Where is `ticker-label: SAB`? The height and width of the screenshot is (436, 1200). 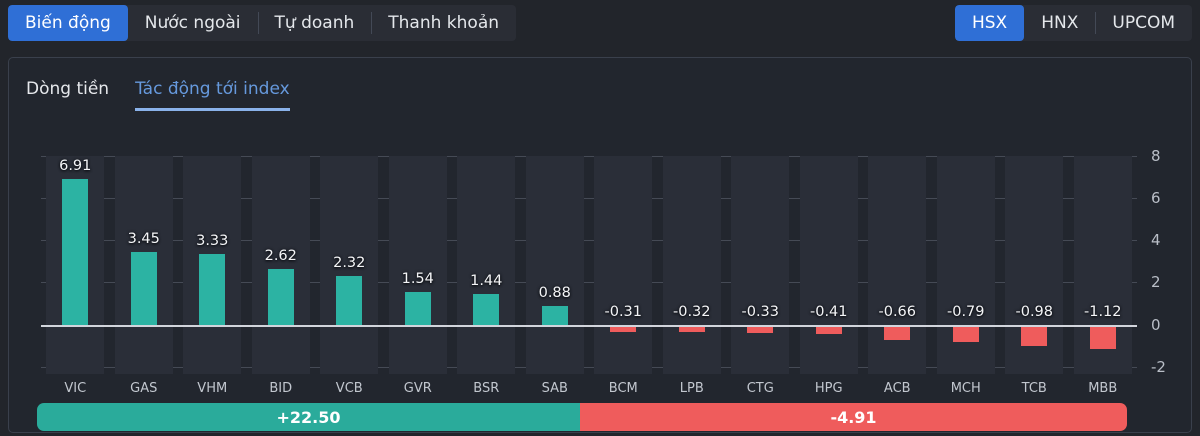
ticker-label: SAB is located at coordinates (554, 388).